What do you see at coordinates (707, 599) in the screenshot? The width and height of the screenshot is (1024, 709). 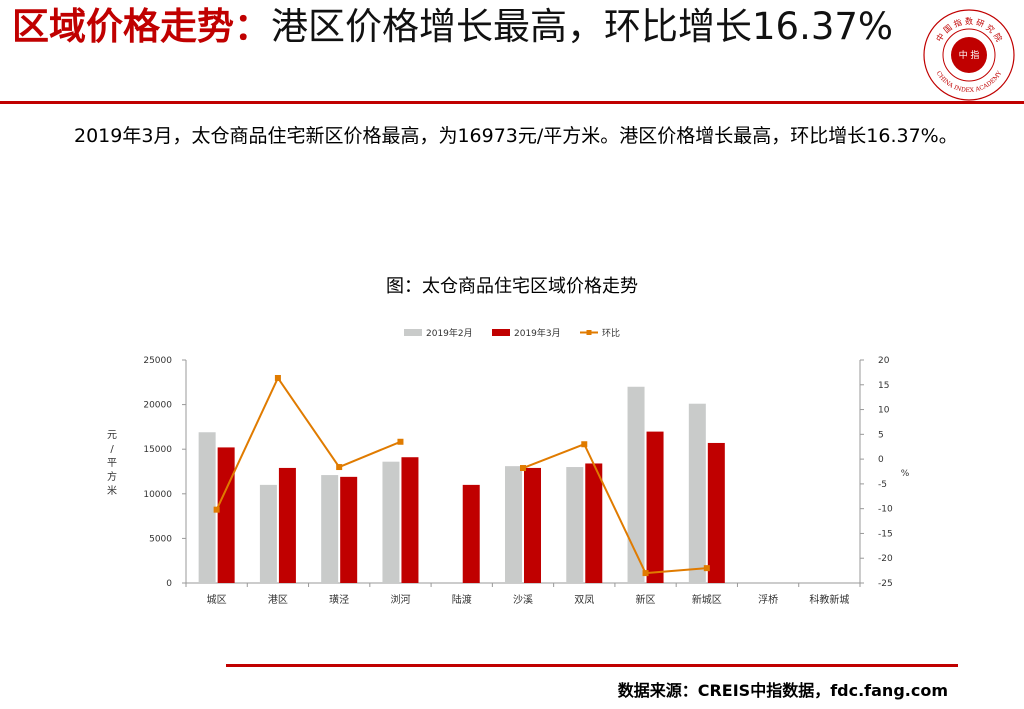 I see `x-tick-label: 新城区` at bounding box center [707, 599].